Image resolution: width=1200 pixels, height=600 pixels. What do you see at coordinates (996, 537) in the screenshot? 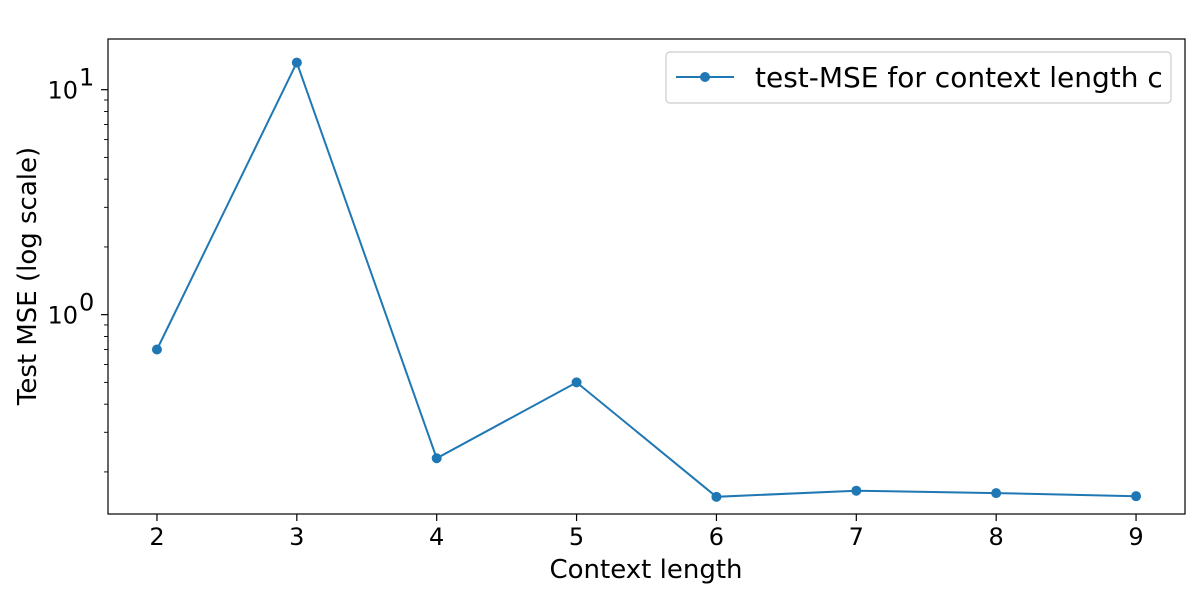
I see `x-tick-label: 8` at bounding box center [996, 537].